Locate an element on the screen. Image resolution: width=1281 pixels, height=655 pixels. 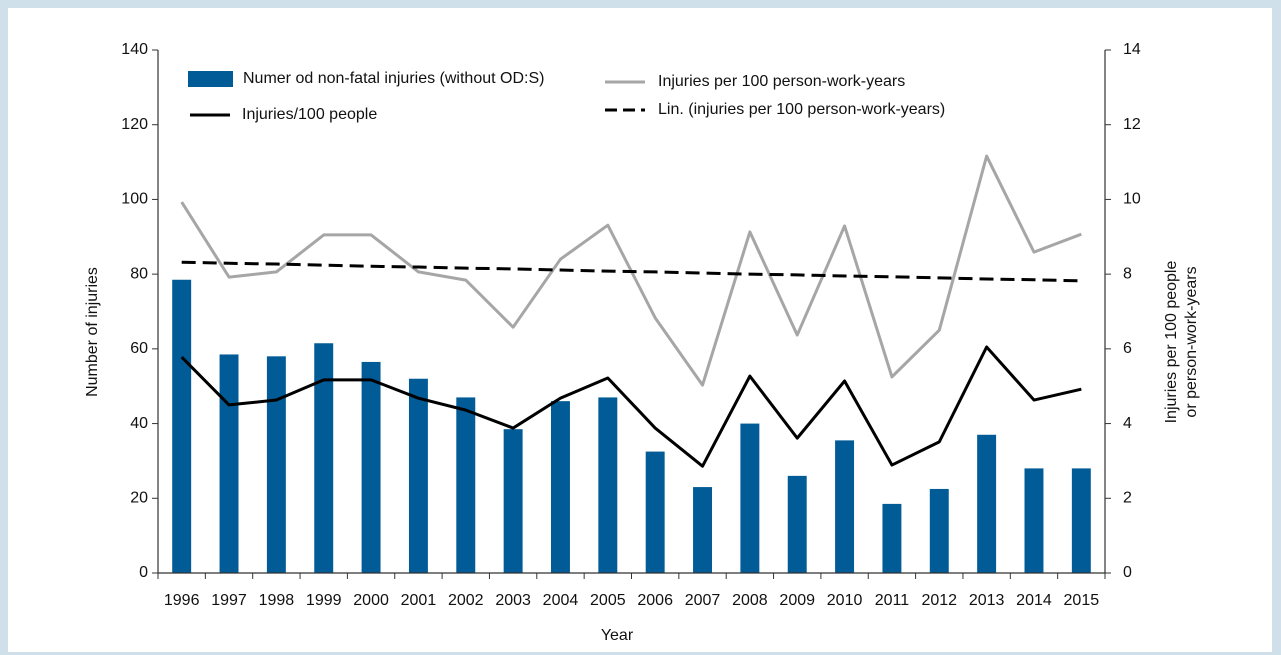
y2-axis-title: or person-work-years is located at coordinates (1191, 341).